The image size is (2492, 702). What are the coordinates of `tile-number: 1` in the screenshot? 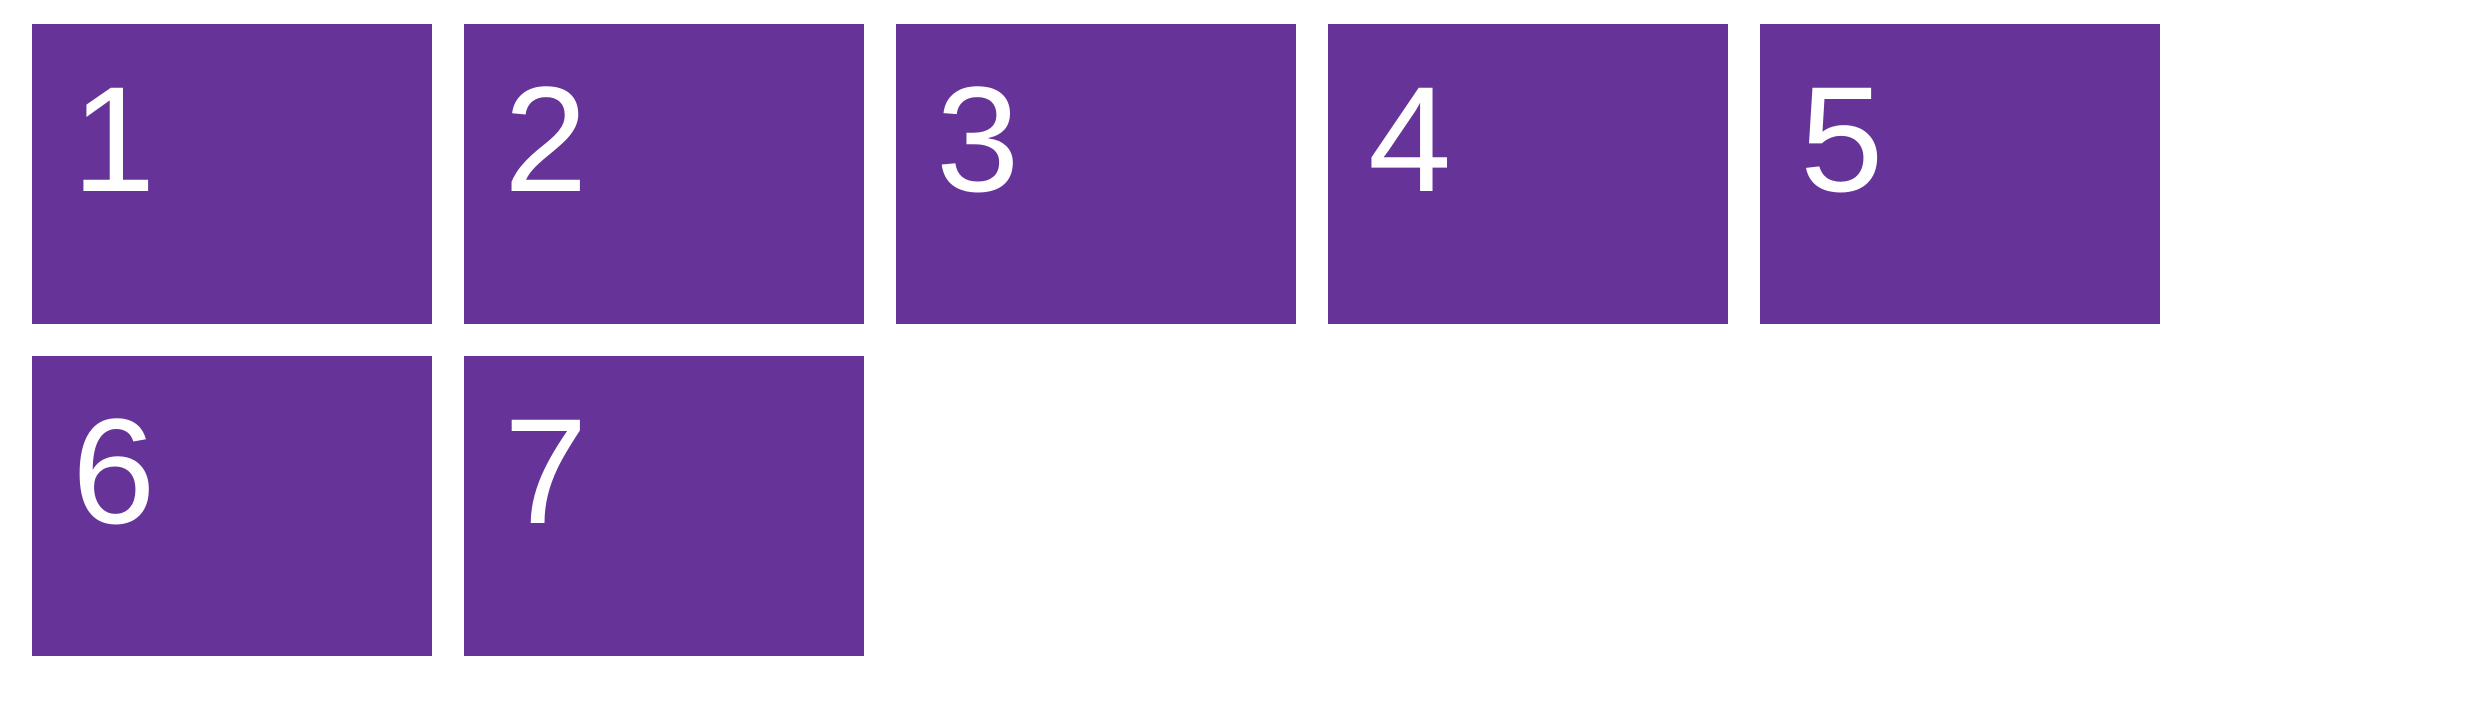 It's located at (114, 139).